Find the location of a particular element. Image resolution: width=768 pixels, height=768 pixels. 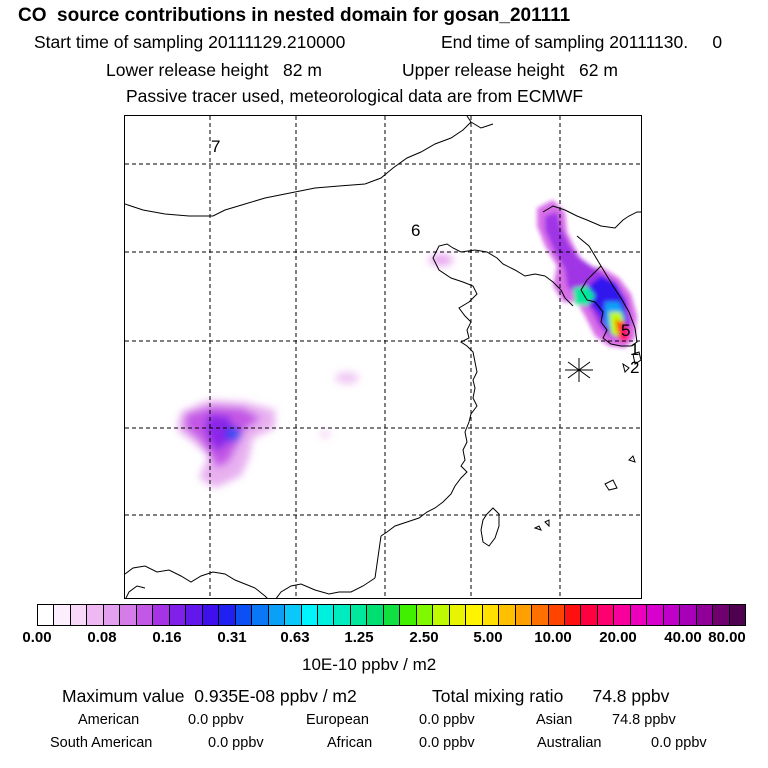

scale-label-4: 0.63 is located at coordinates (295, 637).